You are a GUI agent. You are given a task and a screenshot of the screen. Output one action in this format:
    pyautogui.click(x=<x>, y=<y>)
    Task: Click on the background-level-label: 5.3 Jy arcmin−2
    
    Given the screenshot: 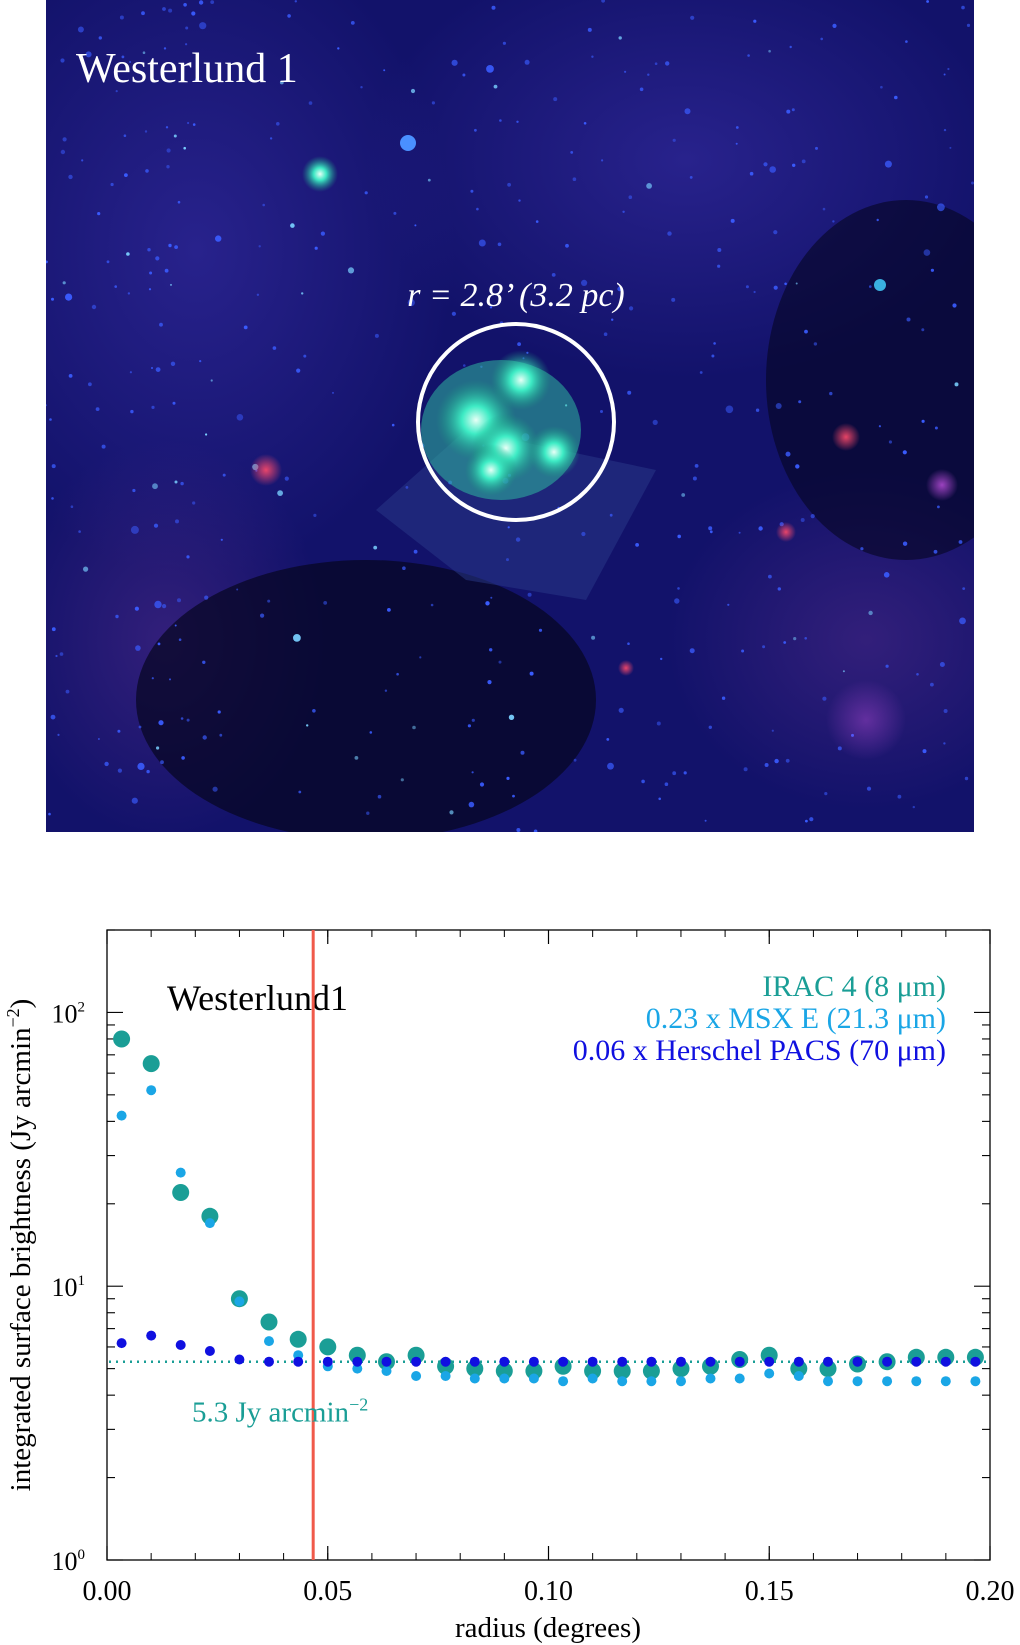 What is the action you would take?
    pyautogui.click(x=280, y=1412)
    